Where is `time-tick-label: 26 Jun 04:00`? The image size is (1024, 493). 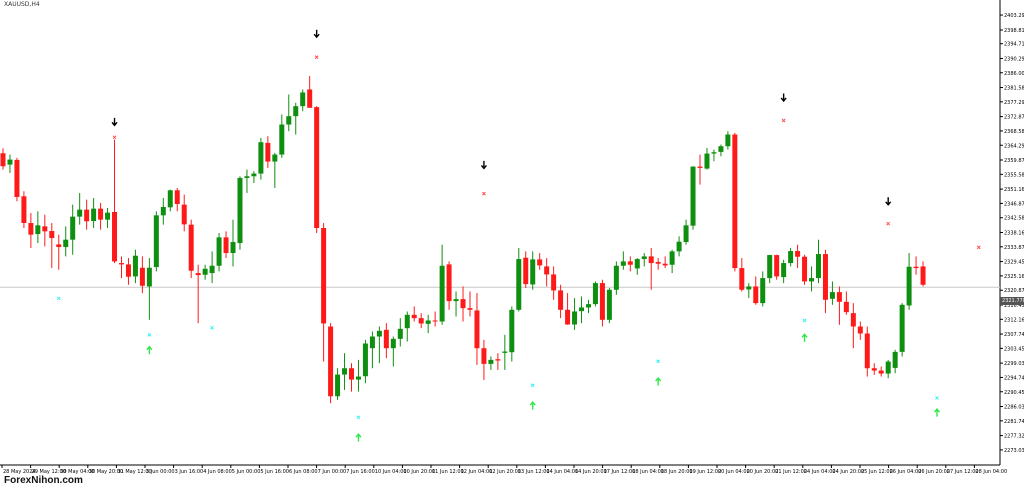
time-tick-label: 26 Jun 04:00 is located at coordinates (906, 472).